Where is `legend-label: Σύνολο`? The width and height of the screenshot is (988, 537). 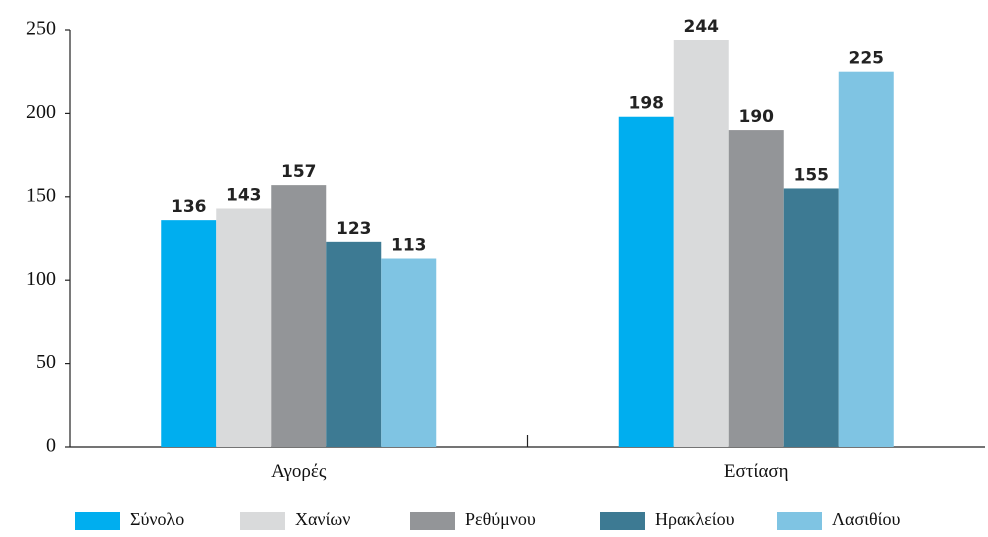 legend-label: Σύνολο is located at coordinates (157, 519).